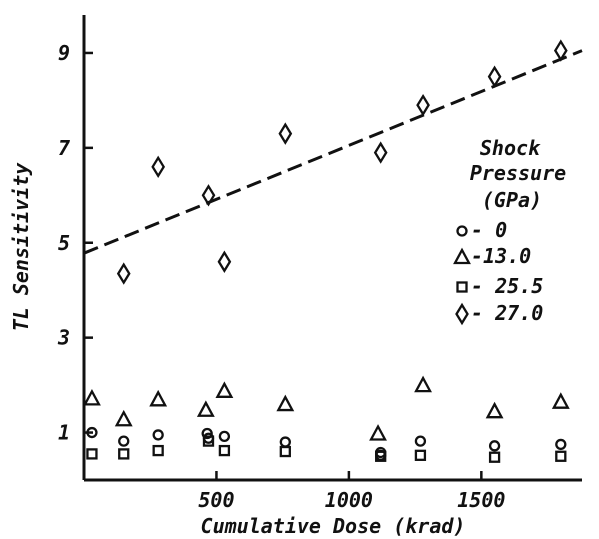 This screenshot has height=539, width=599. What do you see at coordinates (507, 286) in the screenshot?
I see `legend-label-square: - 25.5` at bounding box center [507, 286].